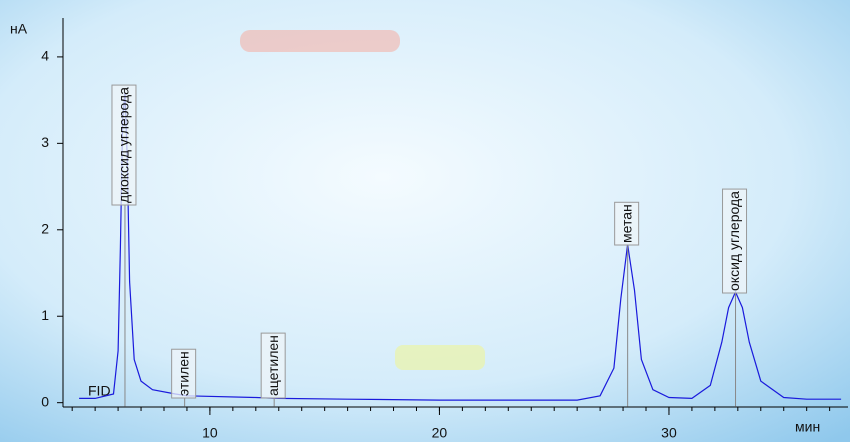 The height and width of the screenshot is (442, 850). Describe the element at coordinates (19, 29) in the screenshot. I see `y-axis-label: нА` at that location.